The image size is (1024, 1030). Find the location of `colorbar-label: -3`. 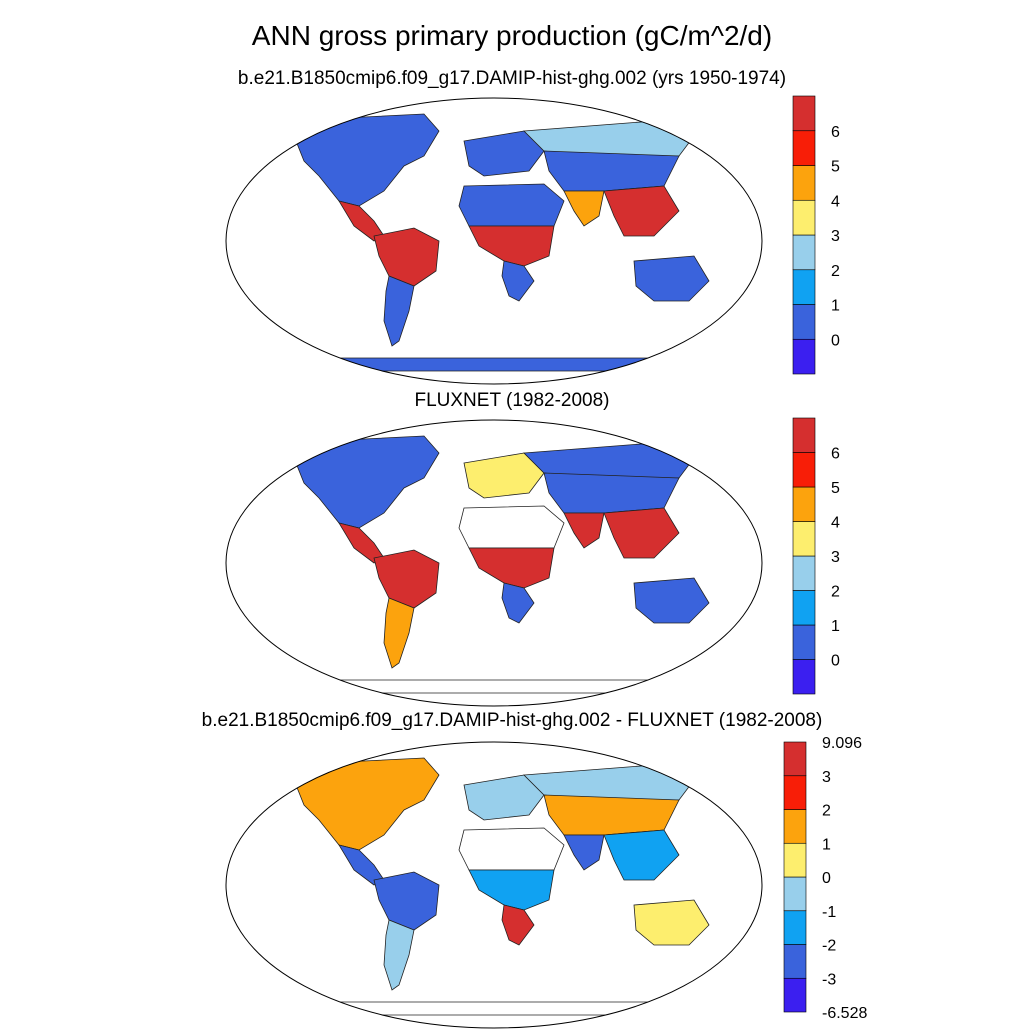

colorbar-label: -3 is located at coordinates (829, 979).